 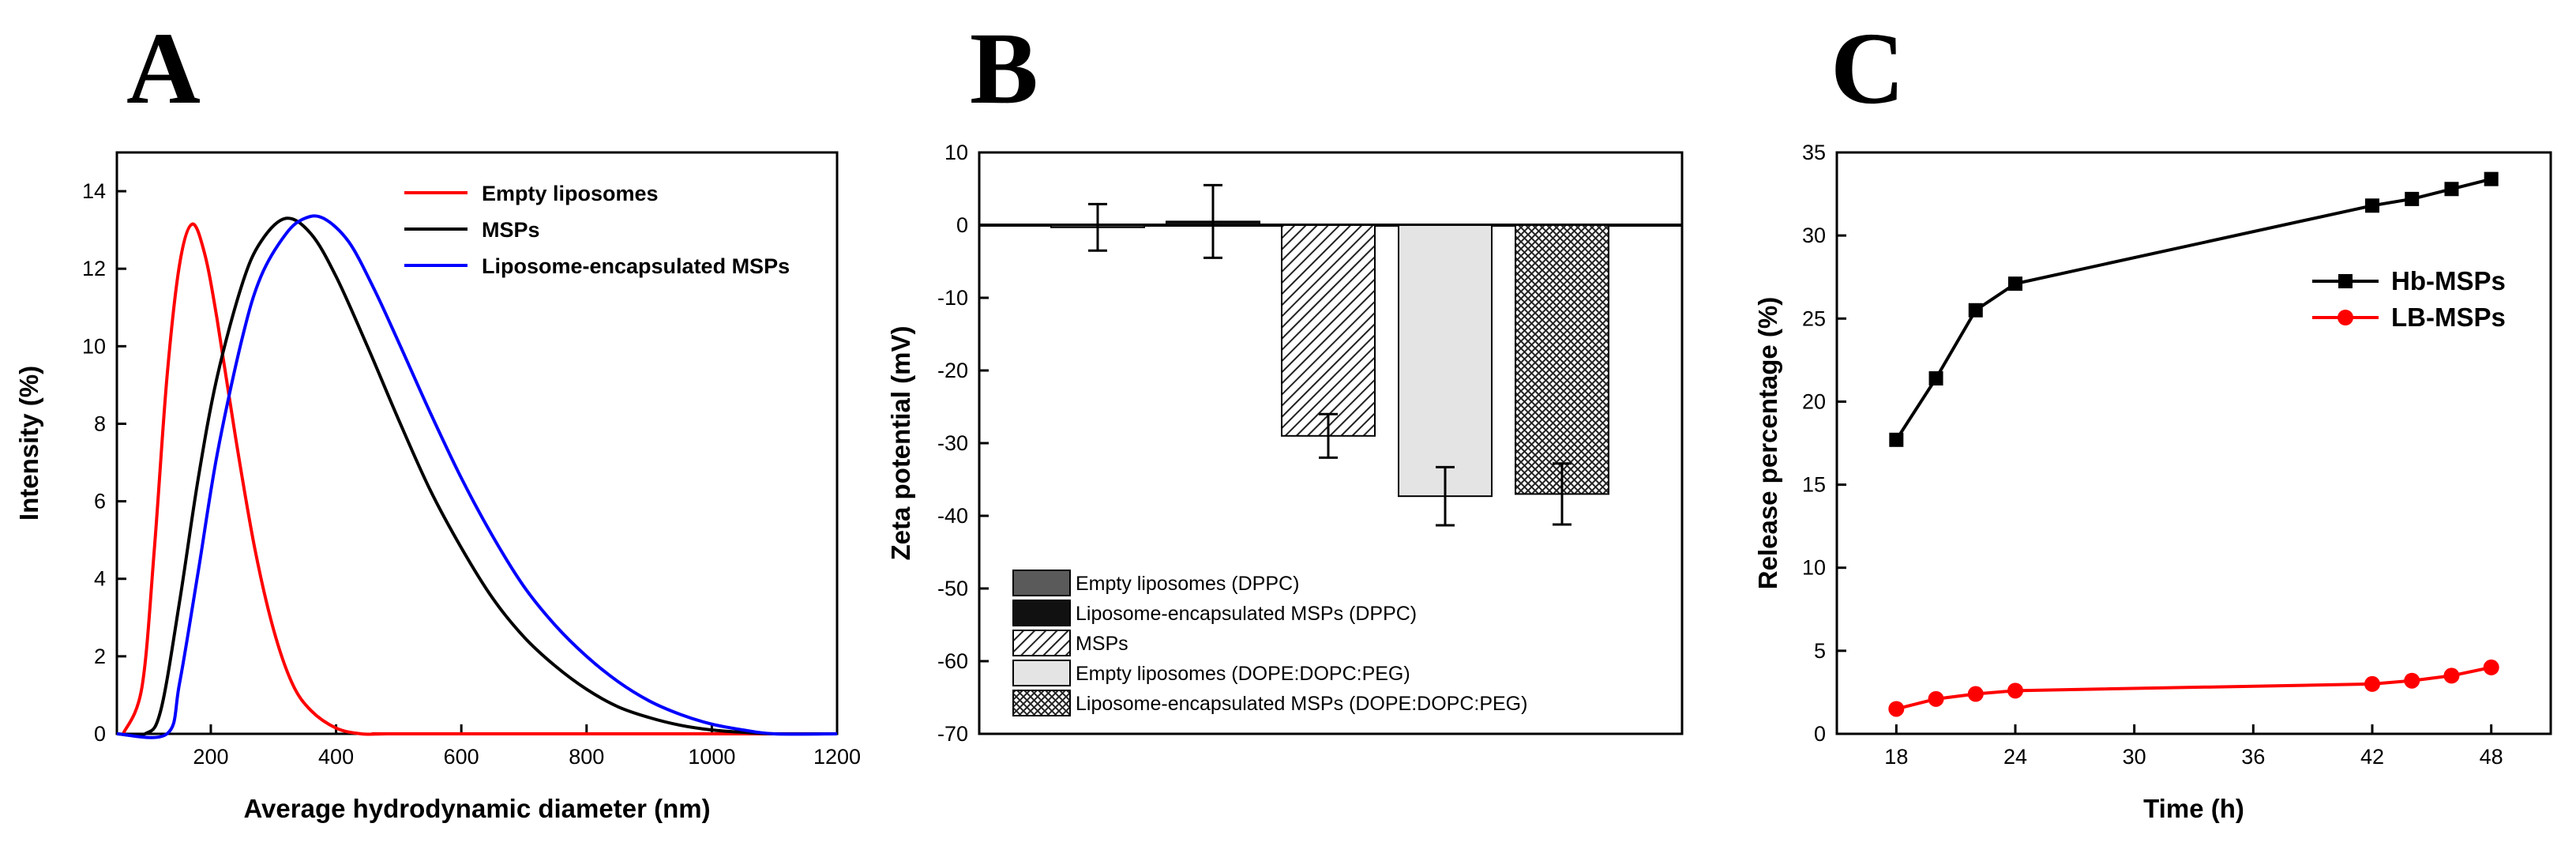 I want to click on panel-c-legend-label-0: Hb-MSPs, so click(x=2448, y=280).